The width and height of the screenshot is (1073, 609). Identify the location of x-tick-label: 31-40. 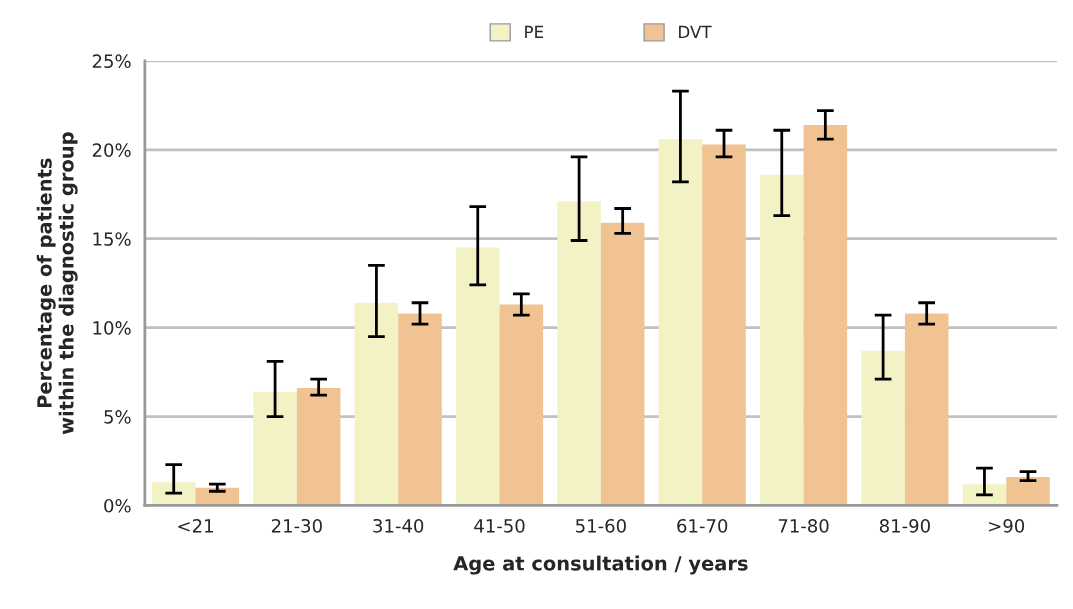
(398, 525).